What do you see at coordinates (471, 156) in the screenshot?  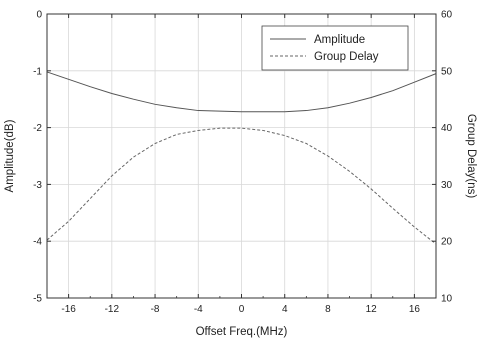 I see `y2-axis-title: Group Delay(ns)` at bounding box center [471, 156].